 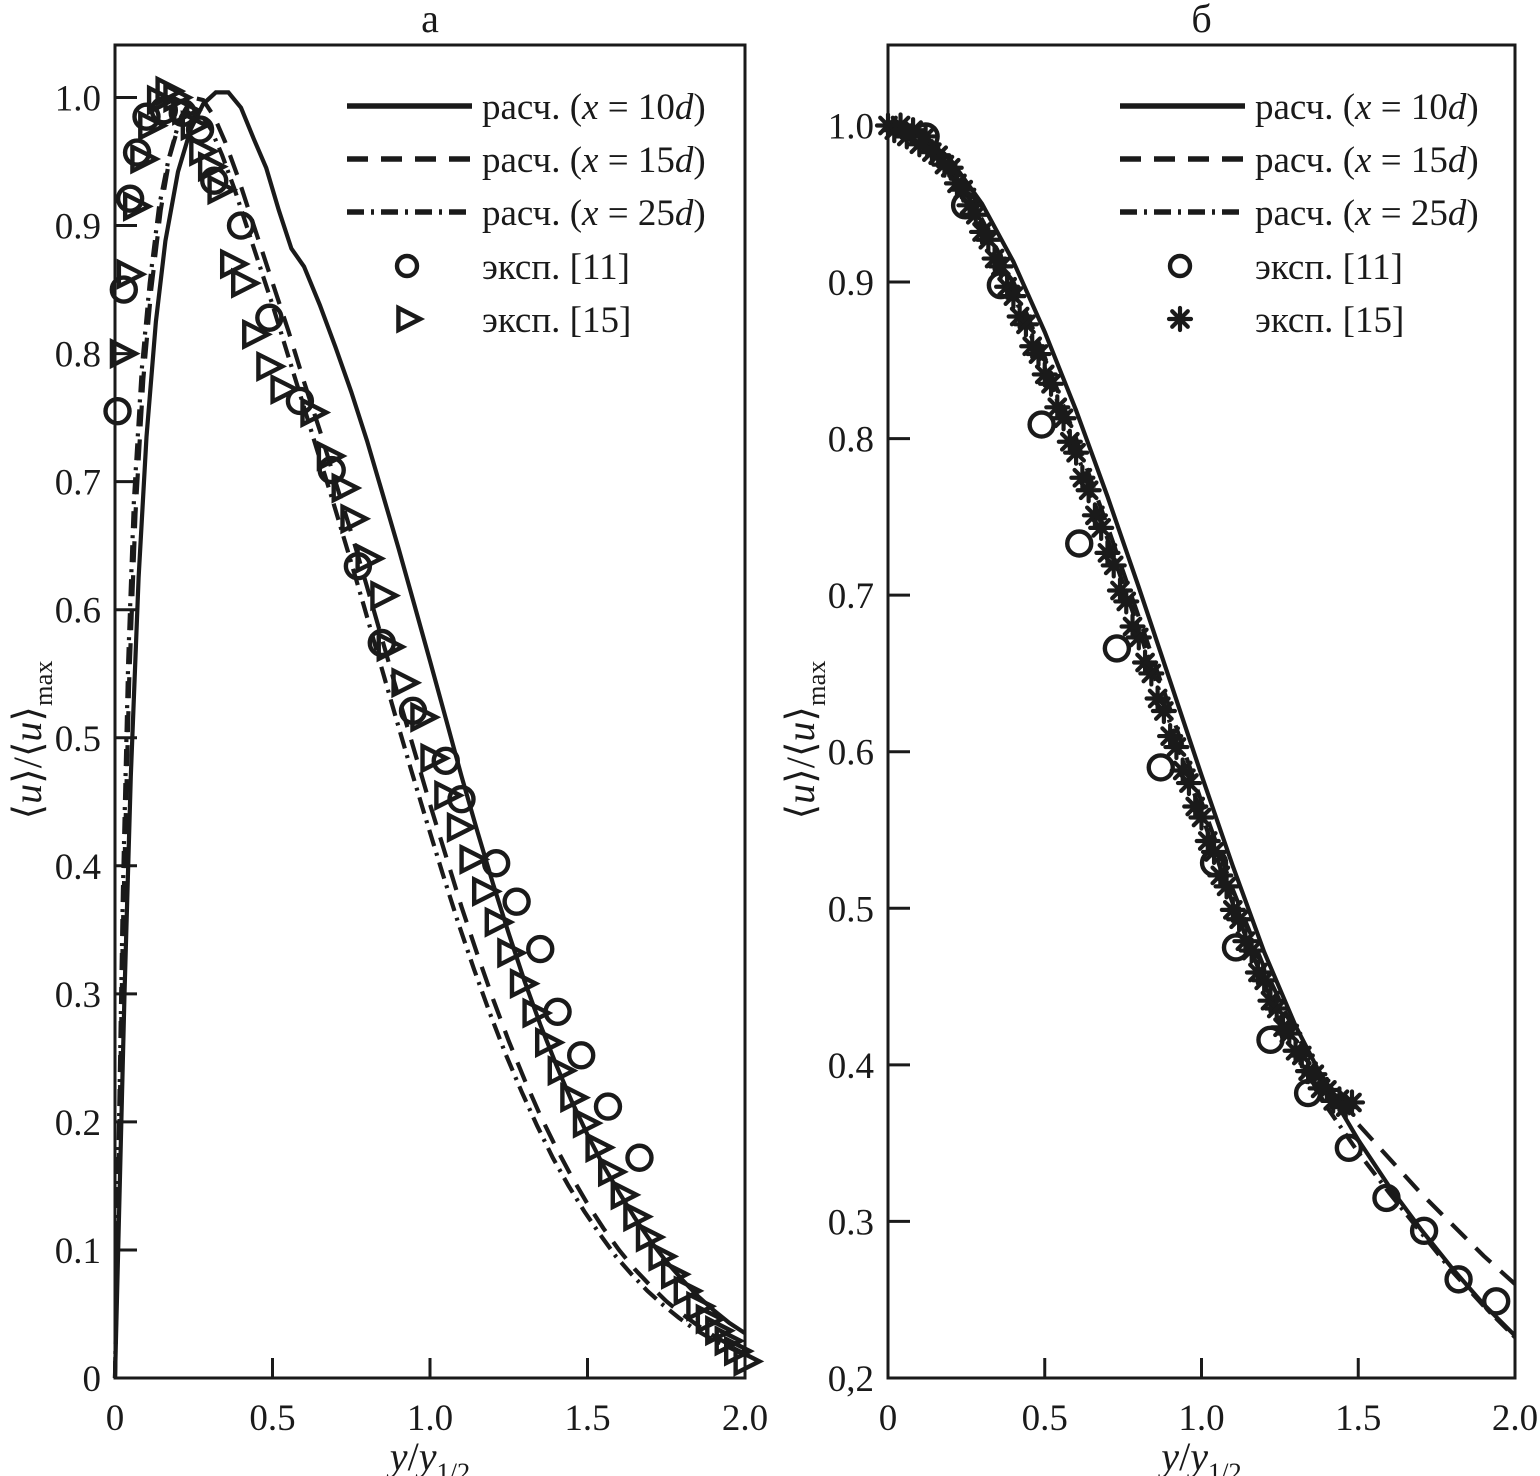 What do you see at coordinates (1201, 20) in the screenshot?
I see `panel-title: б` at bounding box center [1201, 20].